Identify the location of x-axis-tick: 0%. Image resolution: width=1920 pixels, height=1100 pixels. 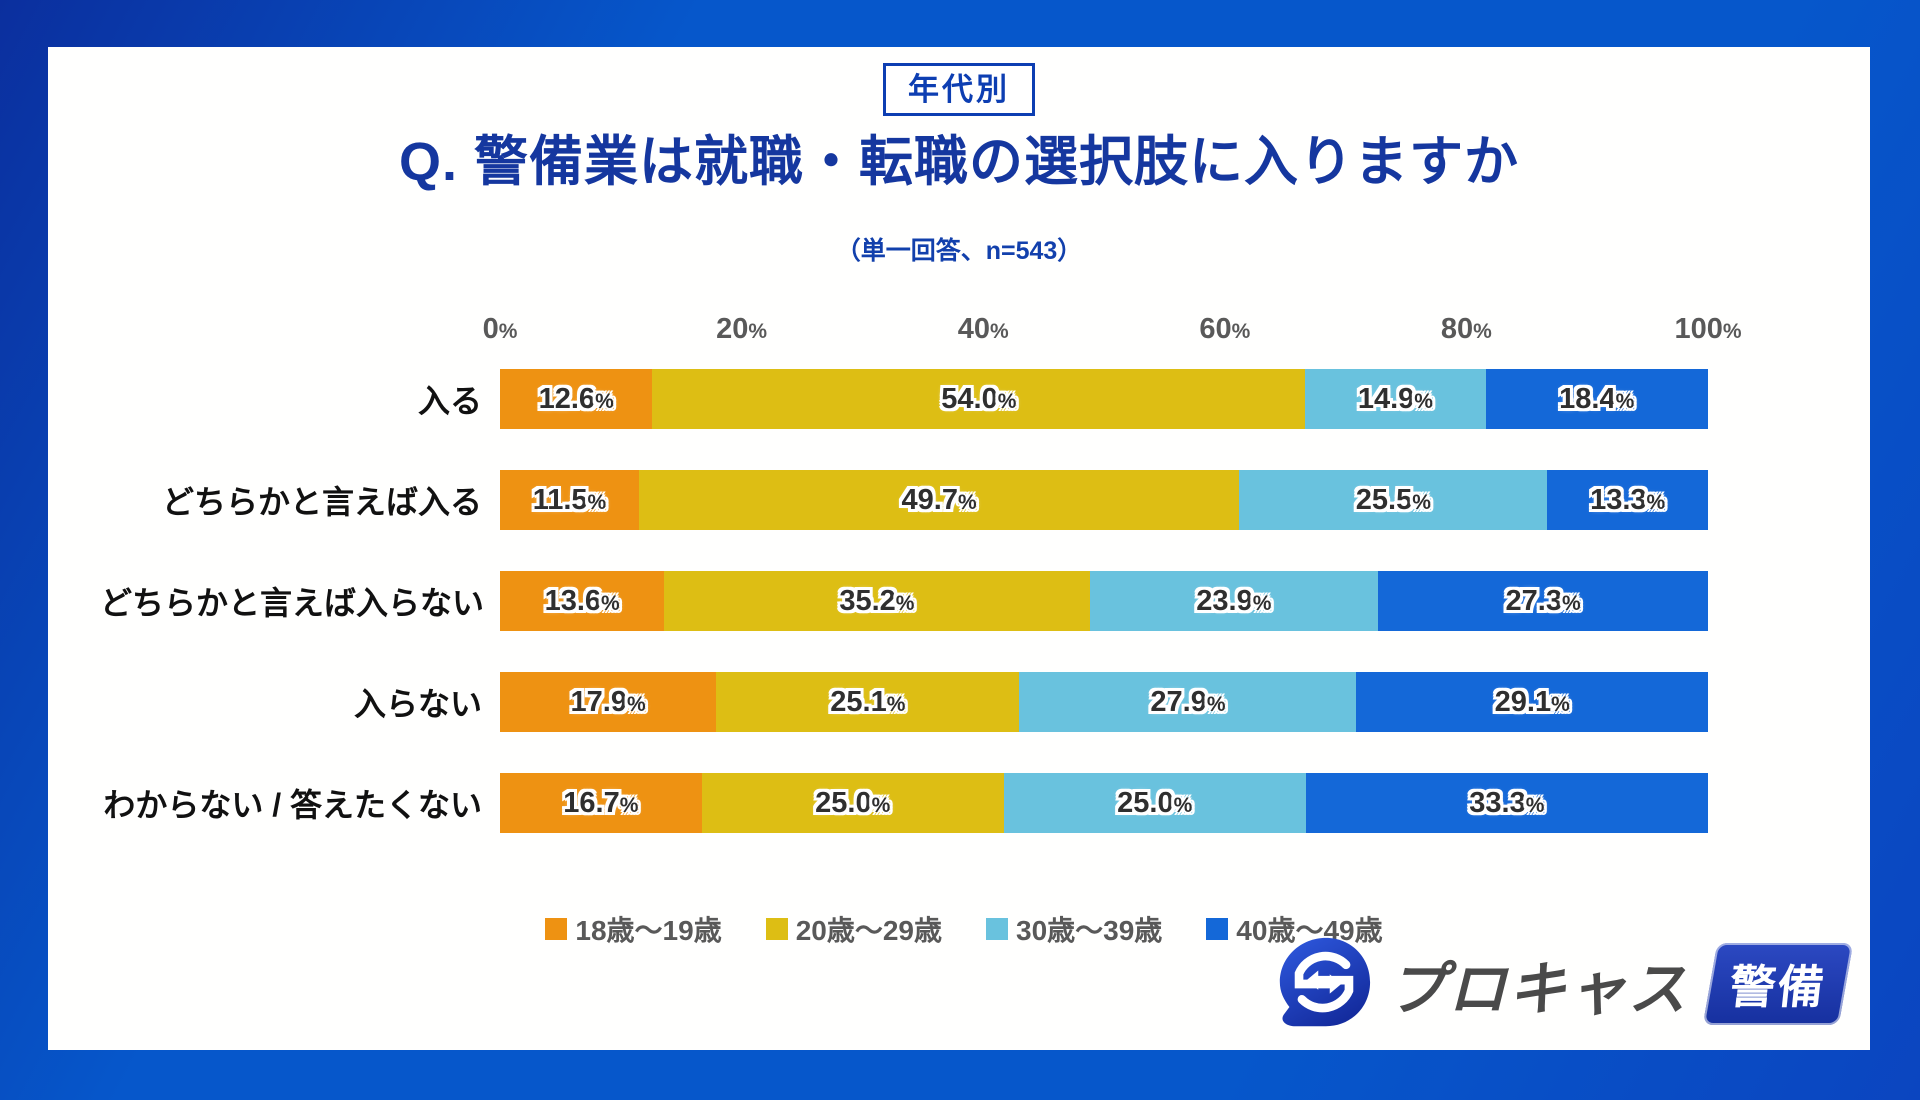
(500, 329).